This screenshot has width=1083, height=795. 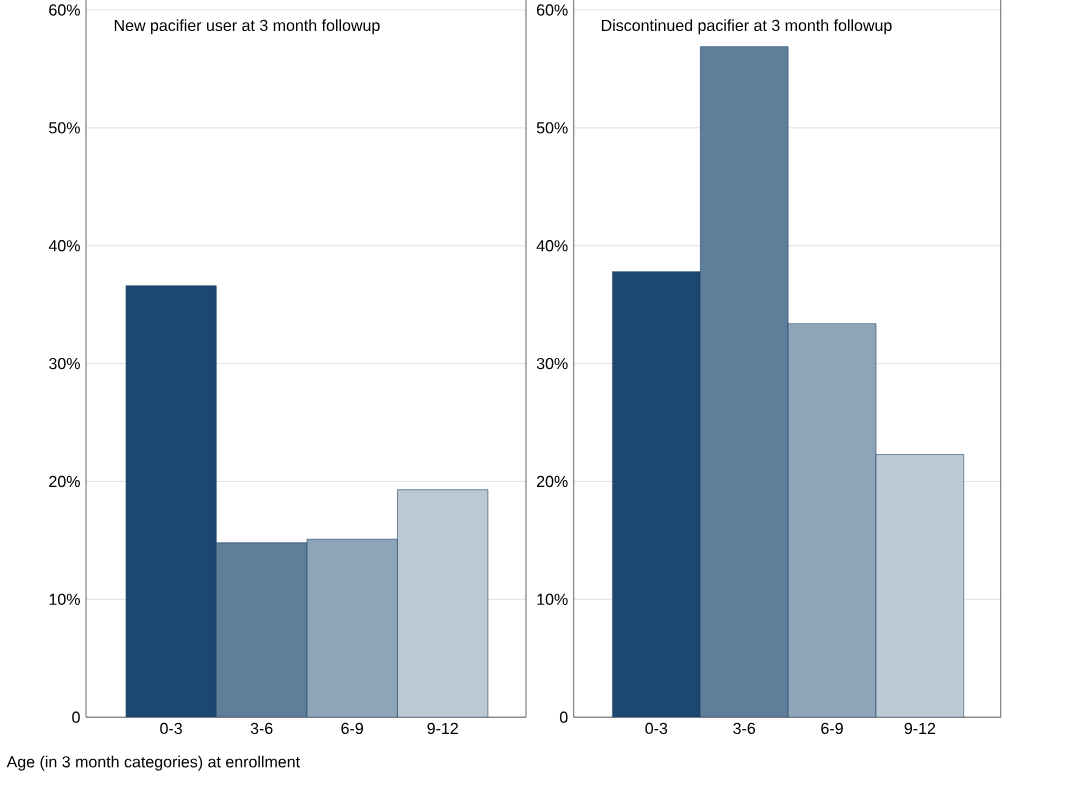 What do you see at coordinates (746, 27) in the screenshot?
I see `text: Discontinued pacifier at 3 month followup` at bounding box center [746, 27].